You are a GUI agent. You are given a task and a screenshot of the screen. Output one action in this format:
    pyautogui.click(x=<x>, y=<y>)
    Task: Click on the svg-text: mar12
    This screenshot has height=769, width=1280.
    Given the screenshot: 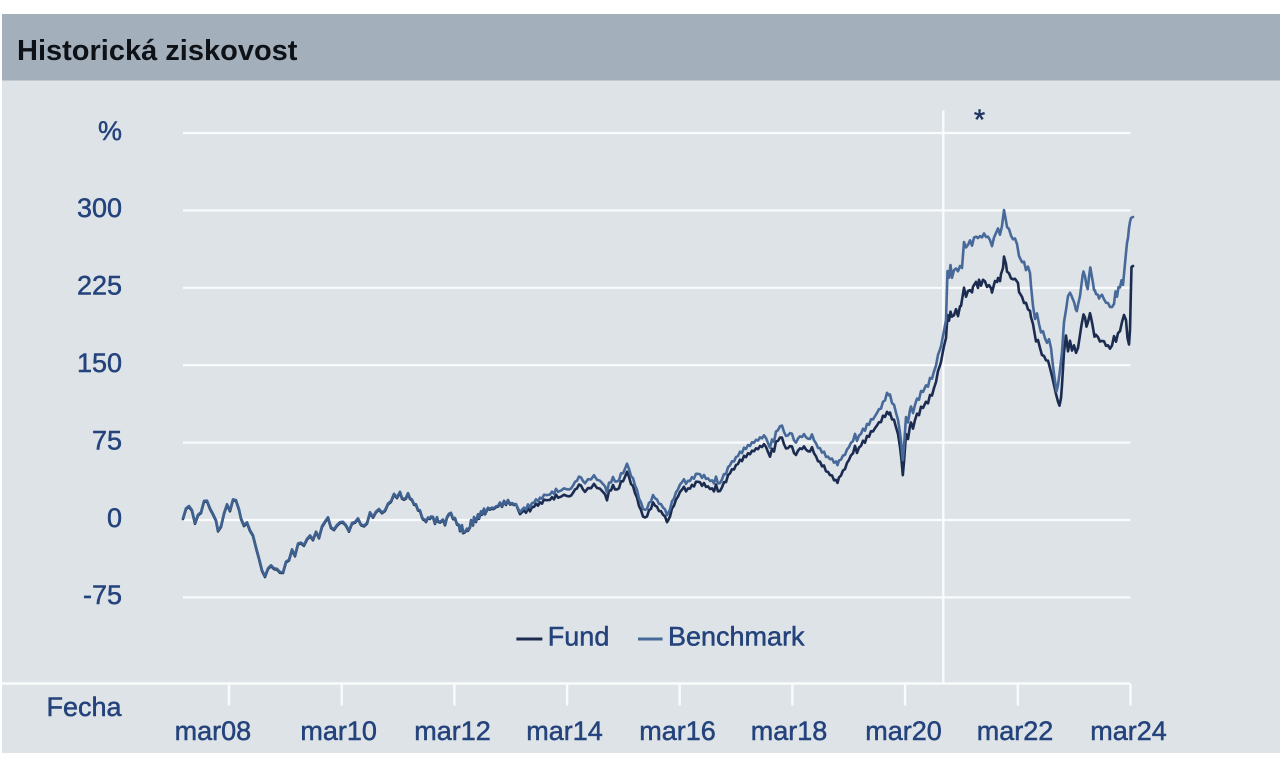 What is the action you would take?
    pyautogui.click(x=452, y=731)
    